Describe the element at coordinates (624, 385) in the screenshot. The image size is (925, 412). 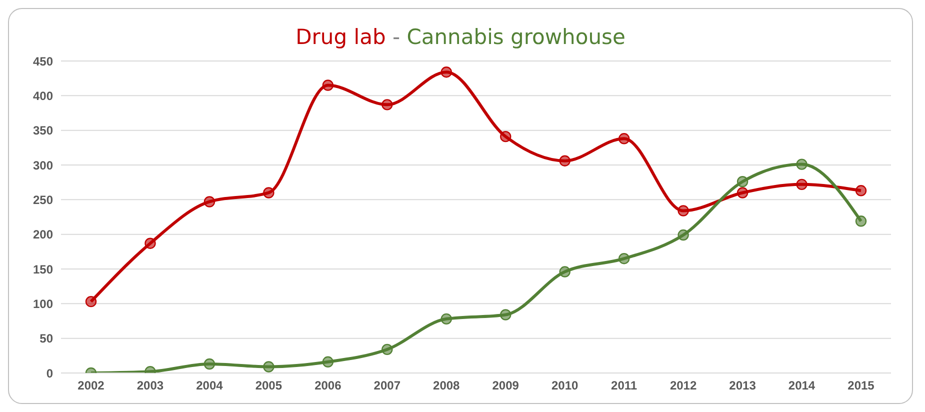
I see `x-tick-label: 2011` at that location.